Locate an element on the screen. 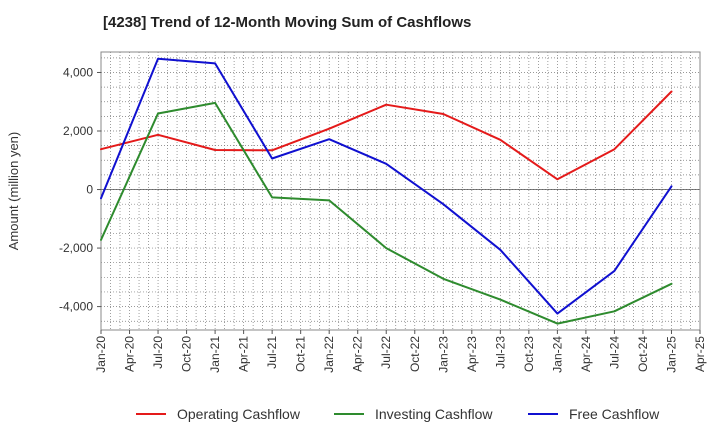  x-tick-label: Oct-23 is located at coordinates (529, 354).